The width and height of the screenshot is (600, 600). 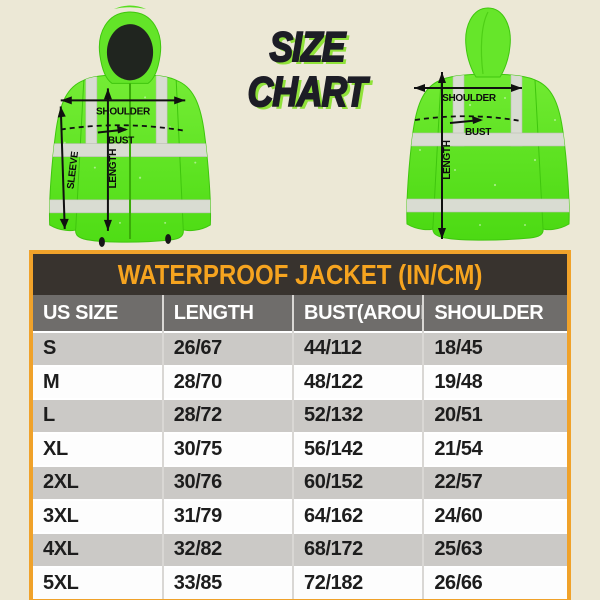 I want to click on cell-length: 28/72, so click(x=227, y=416).